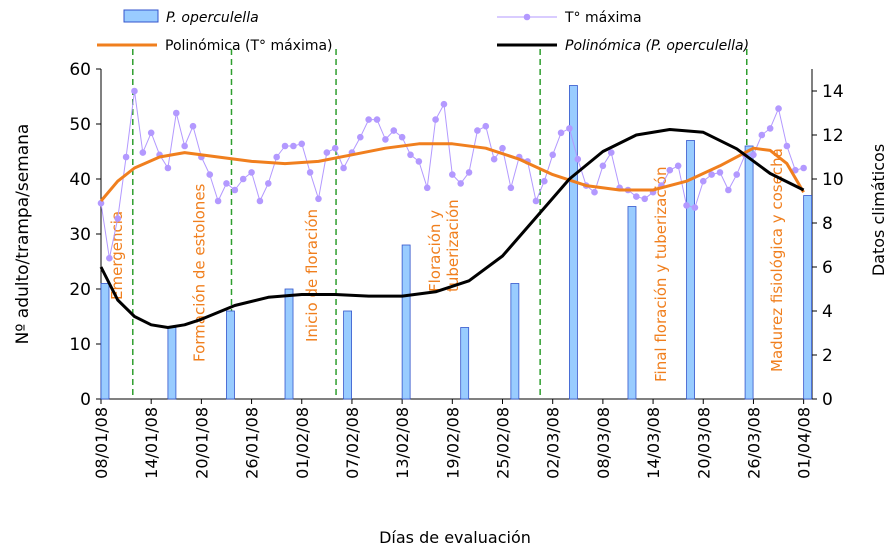 This screenshot has height=558, width=889. Describe the element at coordinates (833, 92) in the screenshot. I see `y2-tick-label: 14` at that location.